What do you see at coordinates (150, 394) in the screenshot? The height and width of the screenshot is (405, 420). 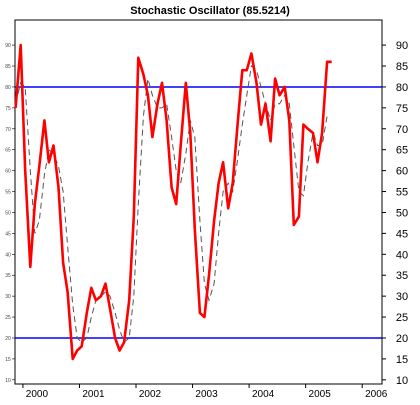 I see `x-tick-label: 2002` at bounding box center [150, 394].